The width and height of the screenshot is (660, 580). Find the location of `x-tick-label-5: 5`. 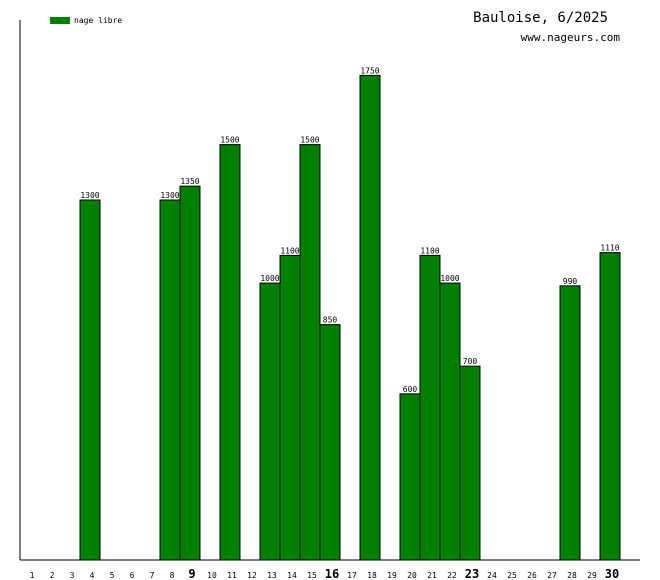

x-tick-label-5: 5 is located at coordinates (112, 575).